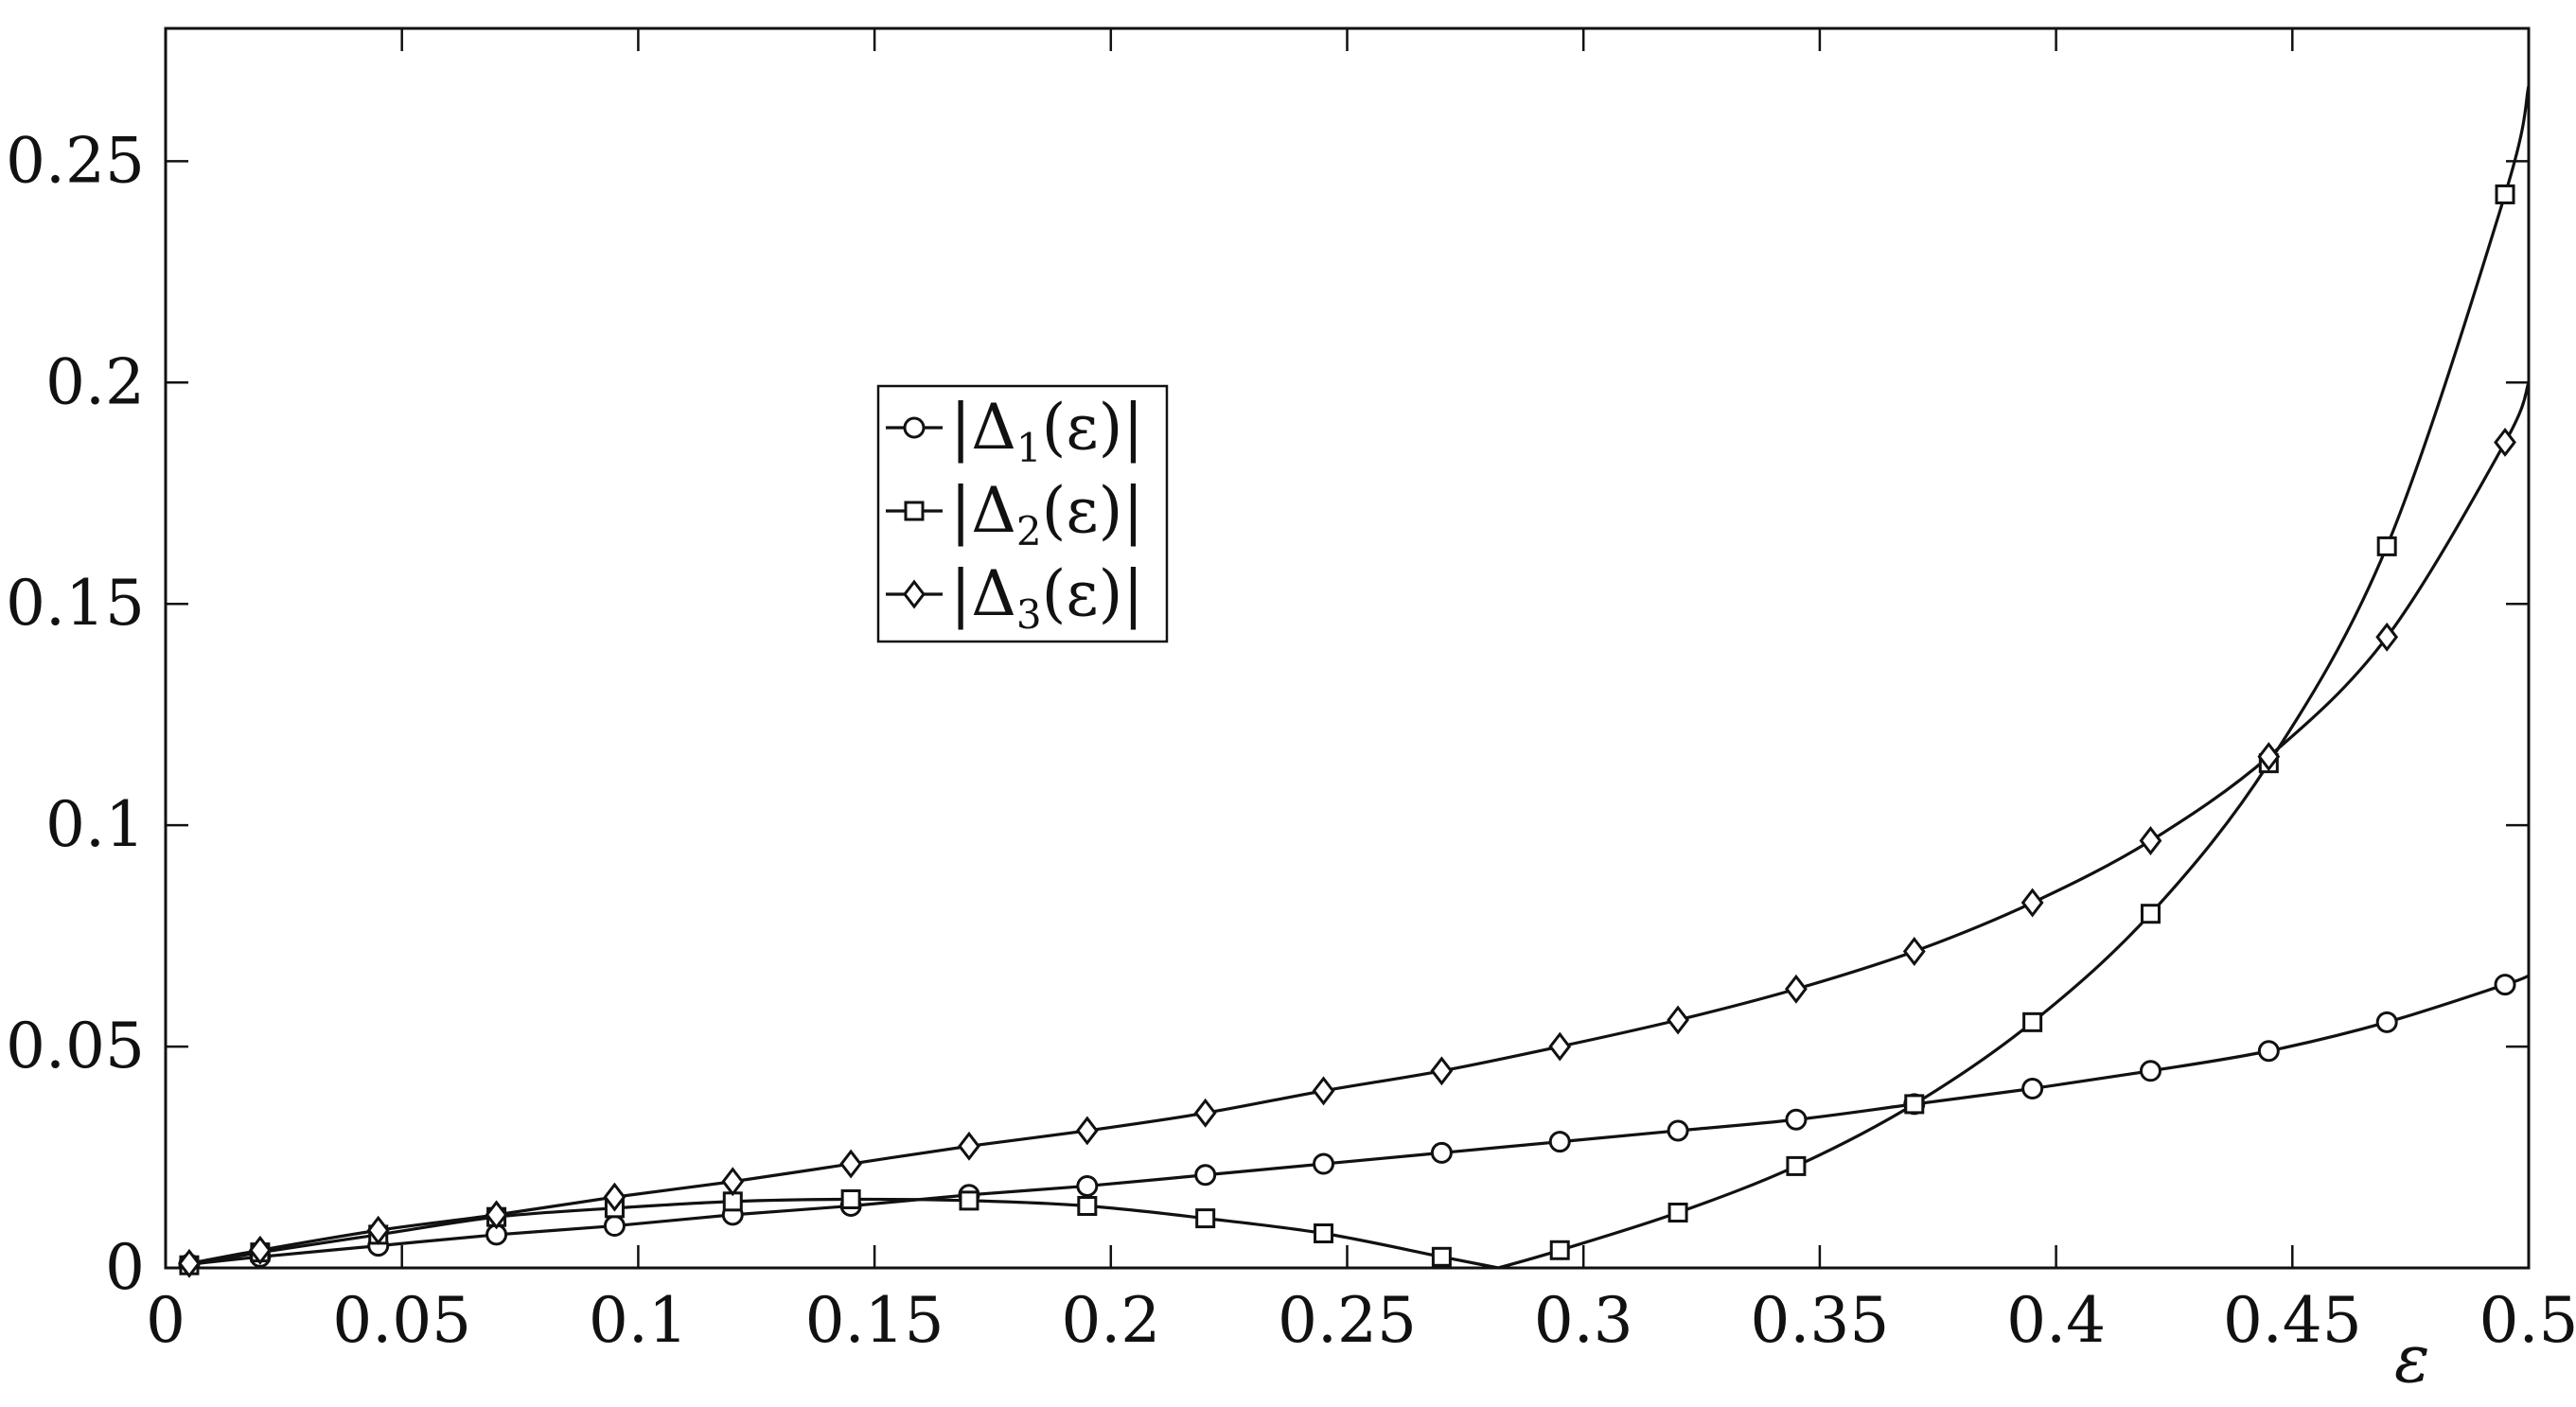 Image resolution: width=2576 pixels, height=1407 pixels. Describe the element at coordinates (75, 714) in the screenshot. I see `y-tick-labels: 0 0.05 0.1 0.15 0.2 0.25` at that location.